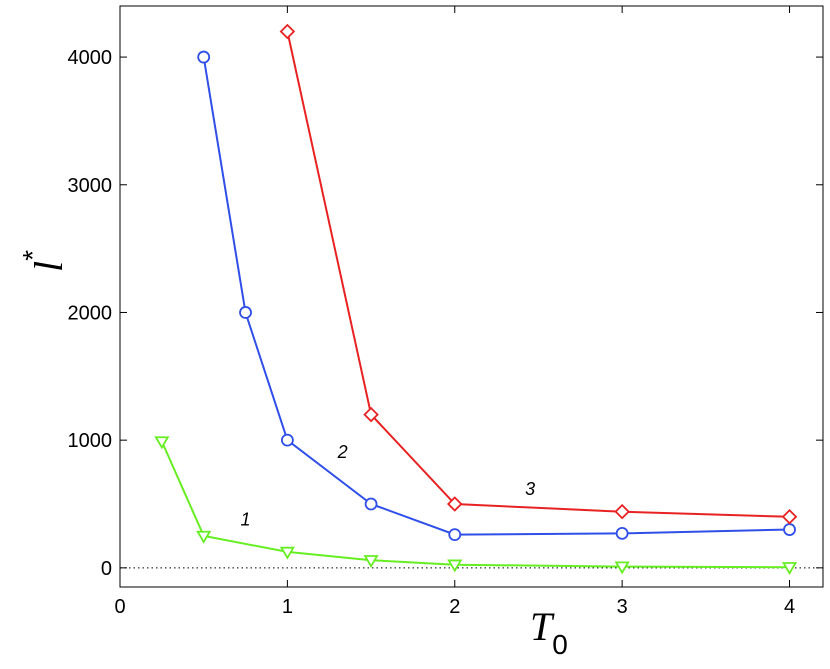 Image resolution: width=830 pixels, height=669 pixels. What do you see at coordinates (454, 607) in the screenshot?
I see `x-tick-label: 2` at bounding box center [454, 607].